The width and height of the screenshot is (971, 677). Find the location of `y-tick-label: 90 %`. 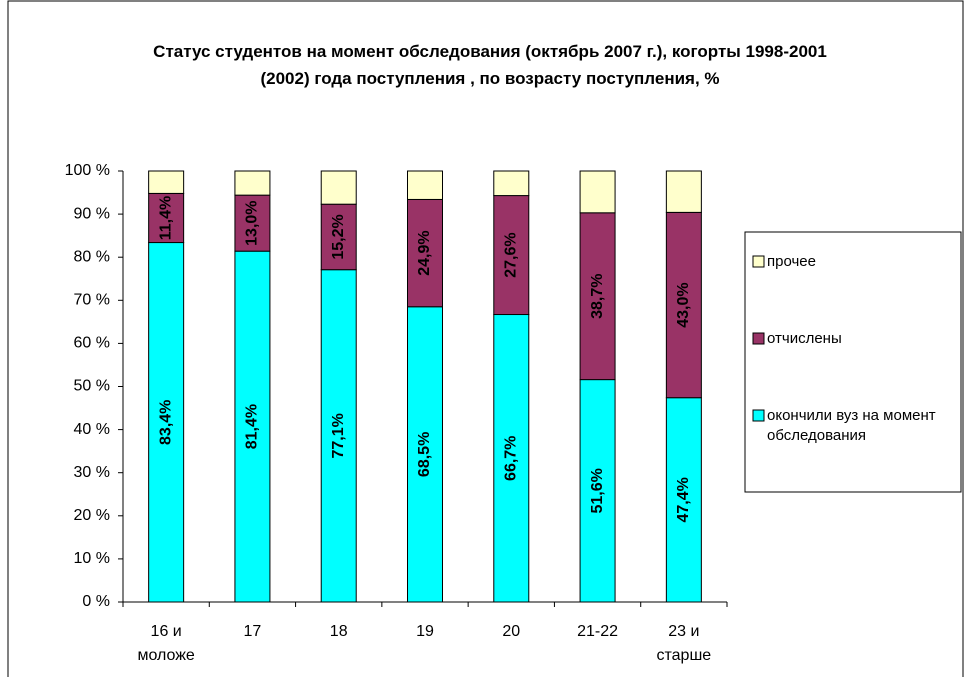

y-tick-label: 90 % is located at coordinates (92, 213).